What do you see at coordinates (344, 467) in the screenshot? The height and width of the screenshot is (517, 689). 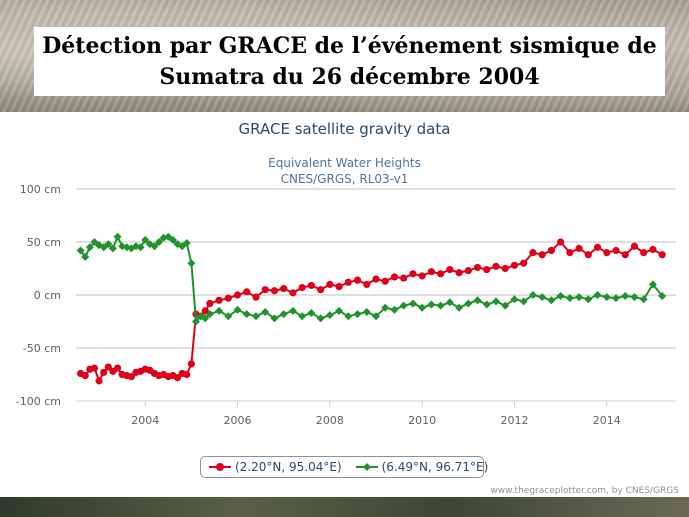 I see `chart-legend: (2.20°N, 95.04°E) (6.49°N, 96.71°E)` at bounding box center [344, 467].